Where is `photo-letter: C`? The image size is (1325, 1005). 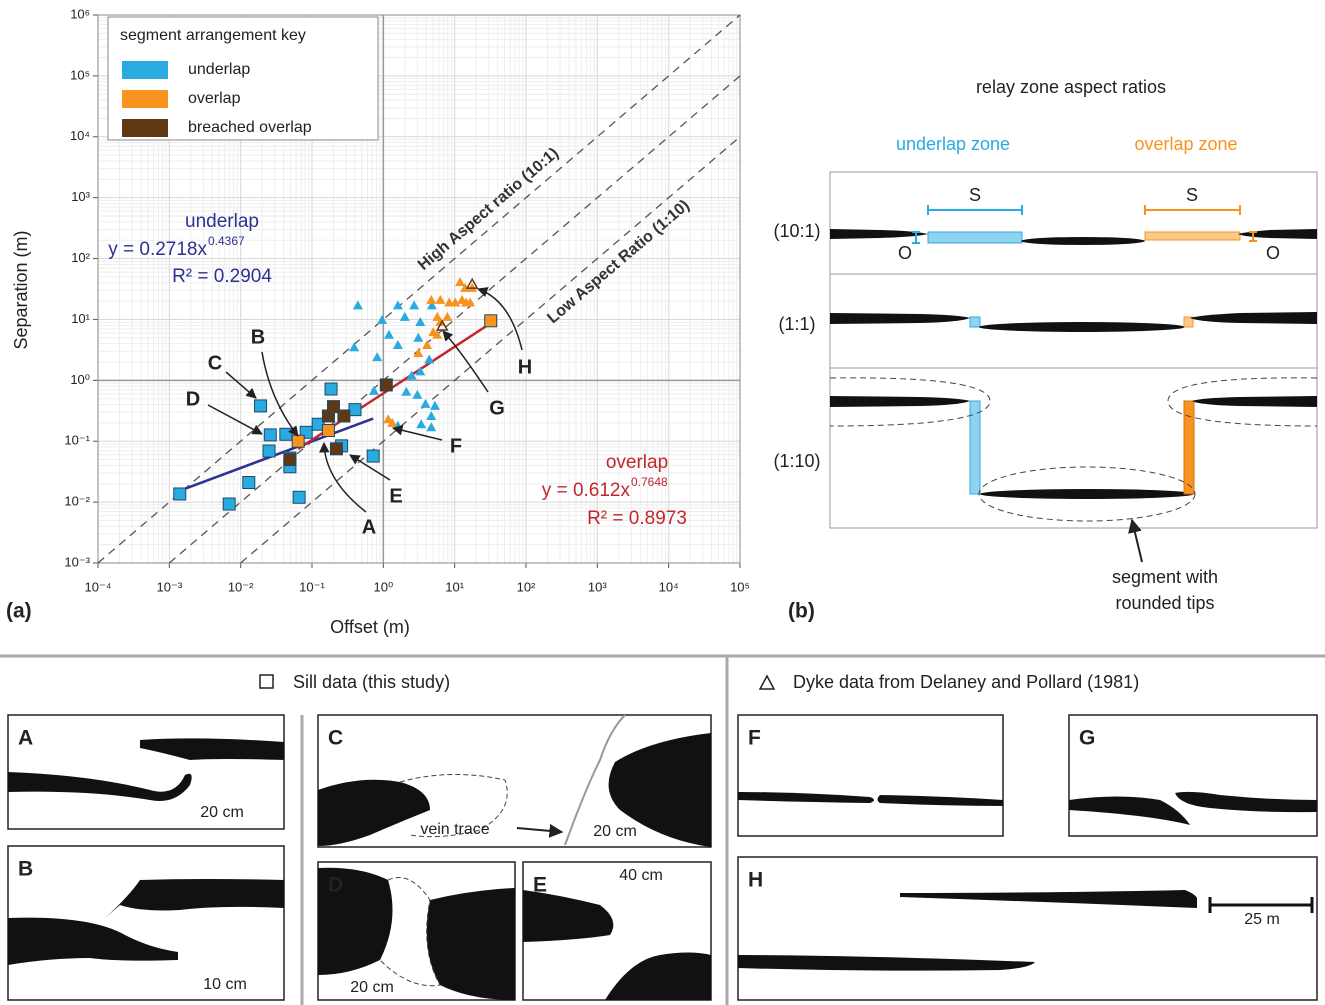 photo-letter: C is located at coordinates (335, 738).